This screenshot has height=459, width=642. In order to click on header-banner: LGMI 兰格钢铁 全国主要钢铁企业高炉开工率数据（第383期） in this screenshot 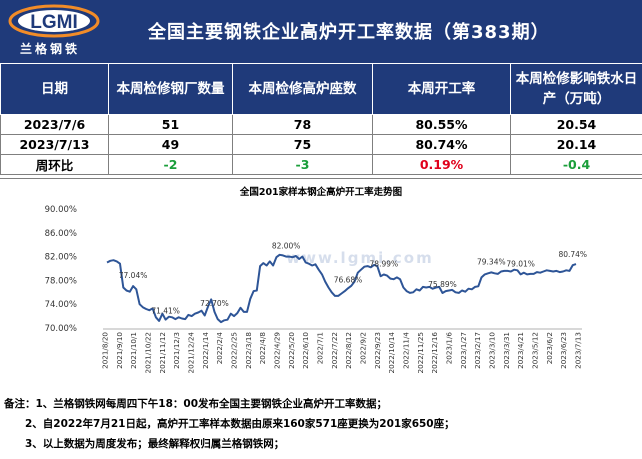, I will do `click(321, 31)`.